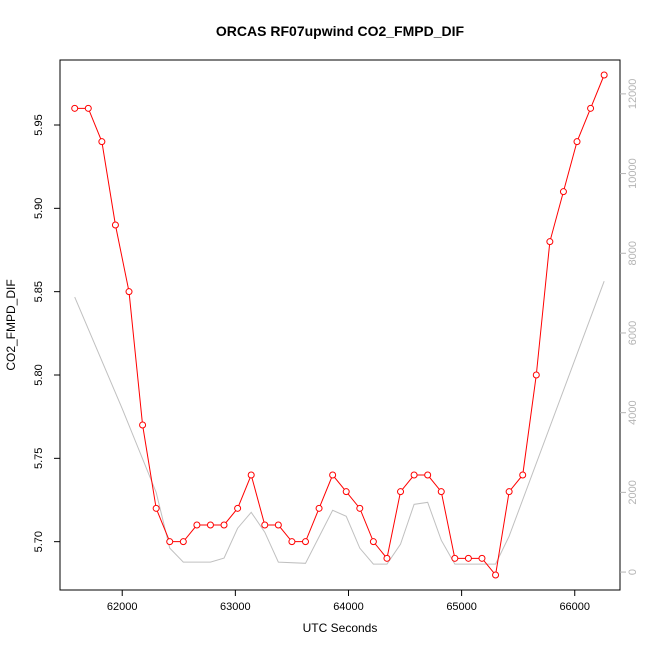 Image resolution: width=650 pixels, height=650 pixels. I want to click on x-axis: 62000 63000 64000 65000 66000, so click(348, 601).